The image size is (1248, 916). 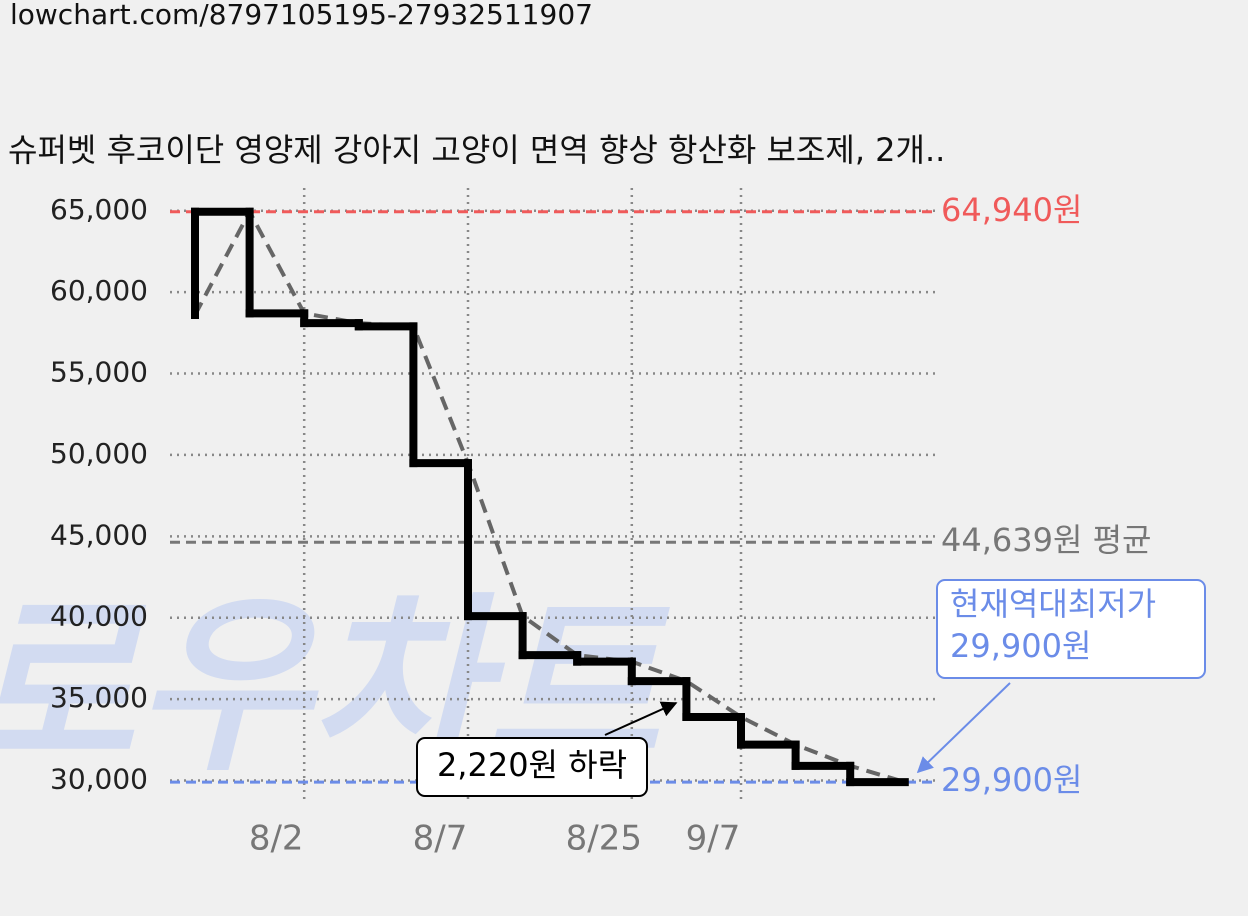 What do you see at coordinates (276, 839) in the screenshot?
I see `x-tick-label: 8/2` at bounding box center [276, 839].